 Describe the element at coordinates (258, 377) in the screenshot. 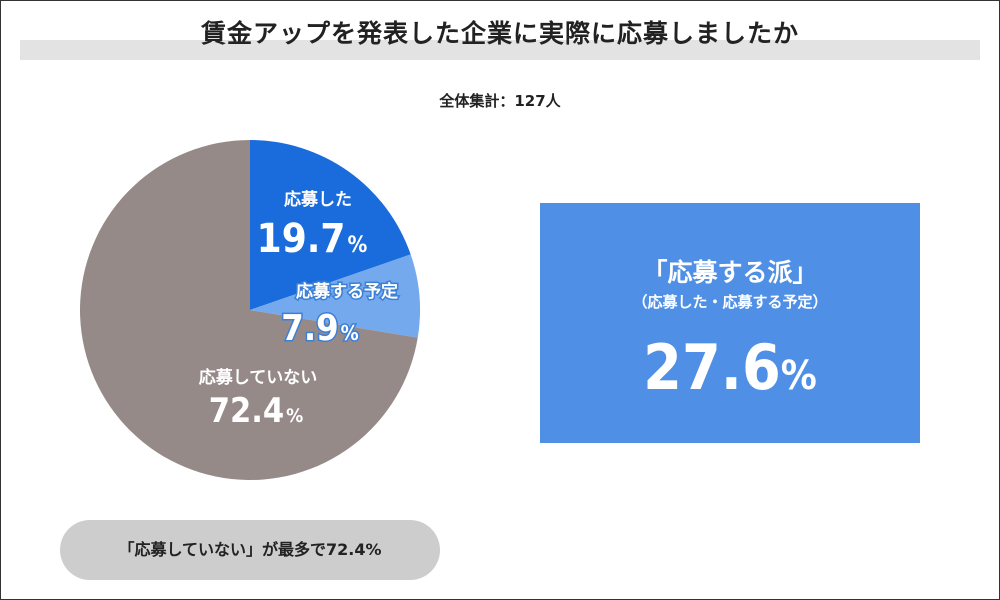

I see `pie-slice-label-3: 応募していない` at that location.